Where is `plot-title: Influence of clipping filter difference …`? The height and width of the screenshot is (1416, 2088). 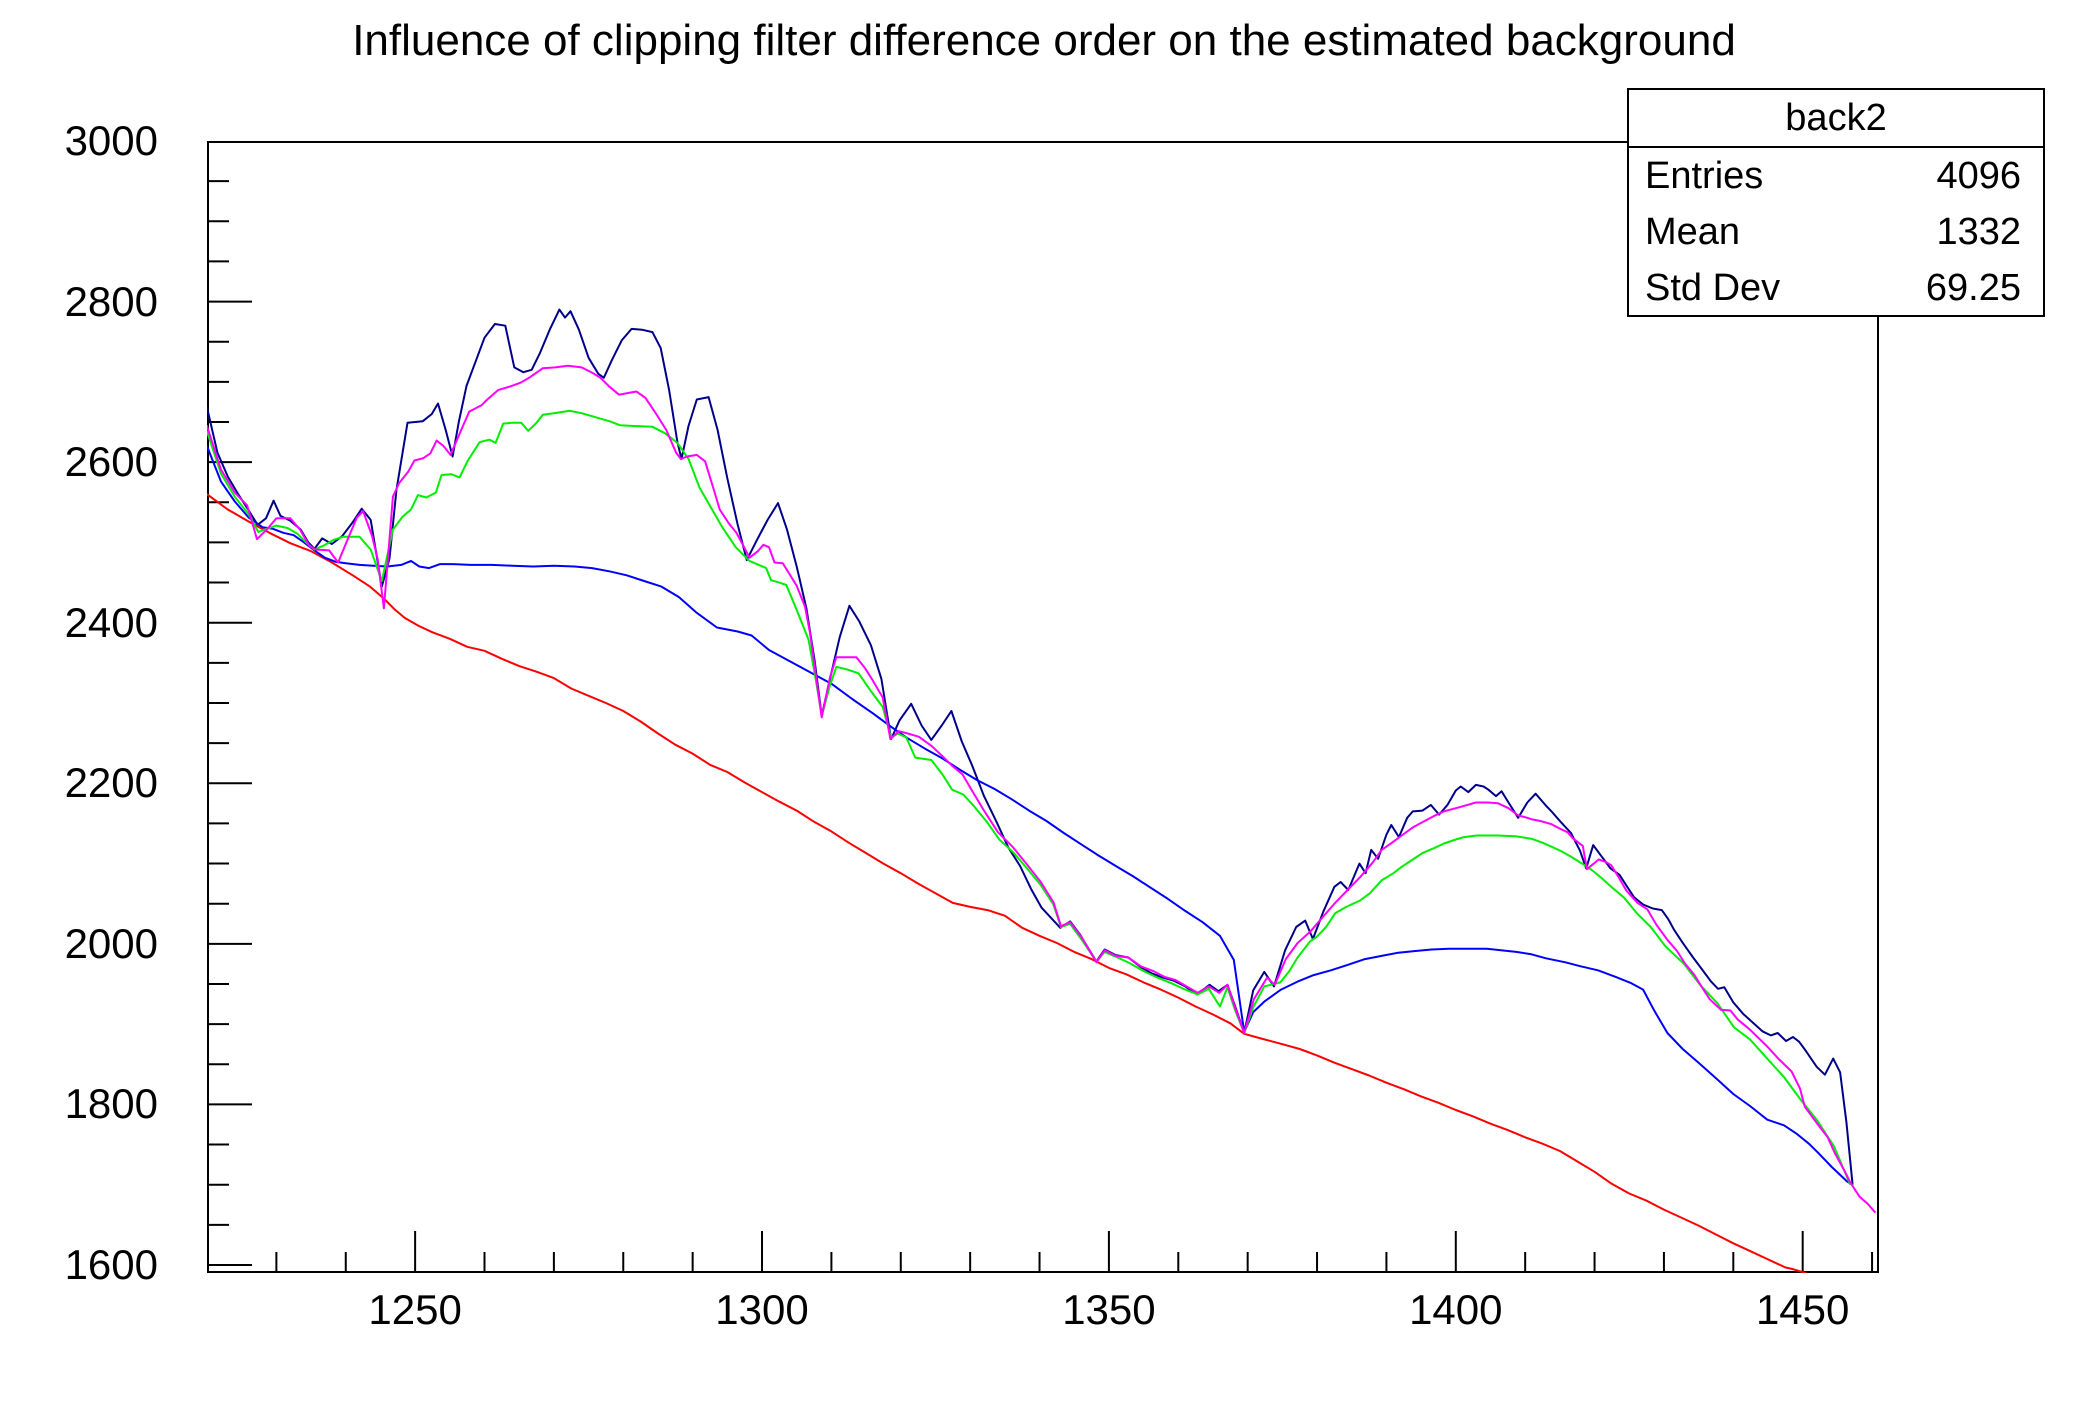 plot-title: Influence of clipping filter difference … is located at coordinates (1044, 40).